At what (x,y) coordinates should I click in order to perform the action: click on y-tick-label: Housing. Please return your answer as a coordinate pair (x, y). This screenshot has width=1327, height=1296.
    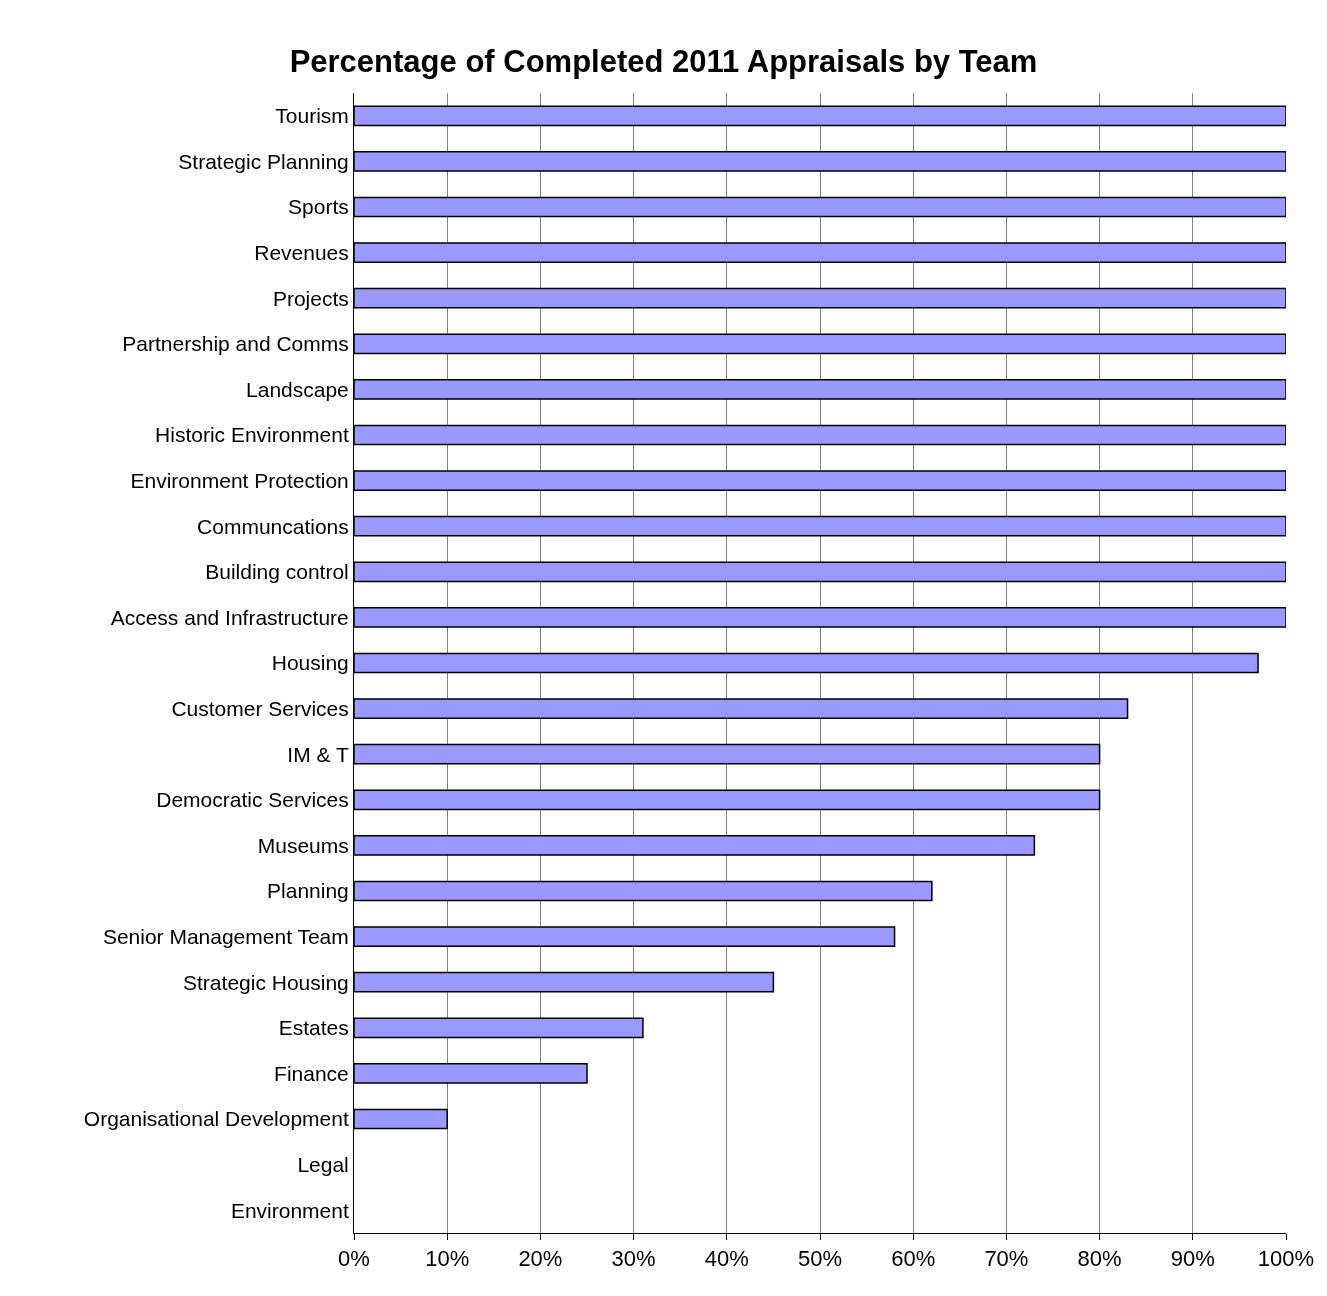
    Looking at the image, I should click on (310, 663).